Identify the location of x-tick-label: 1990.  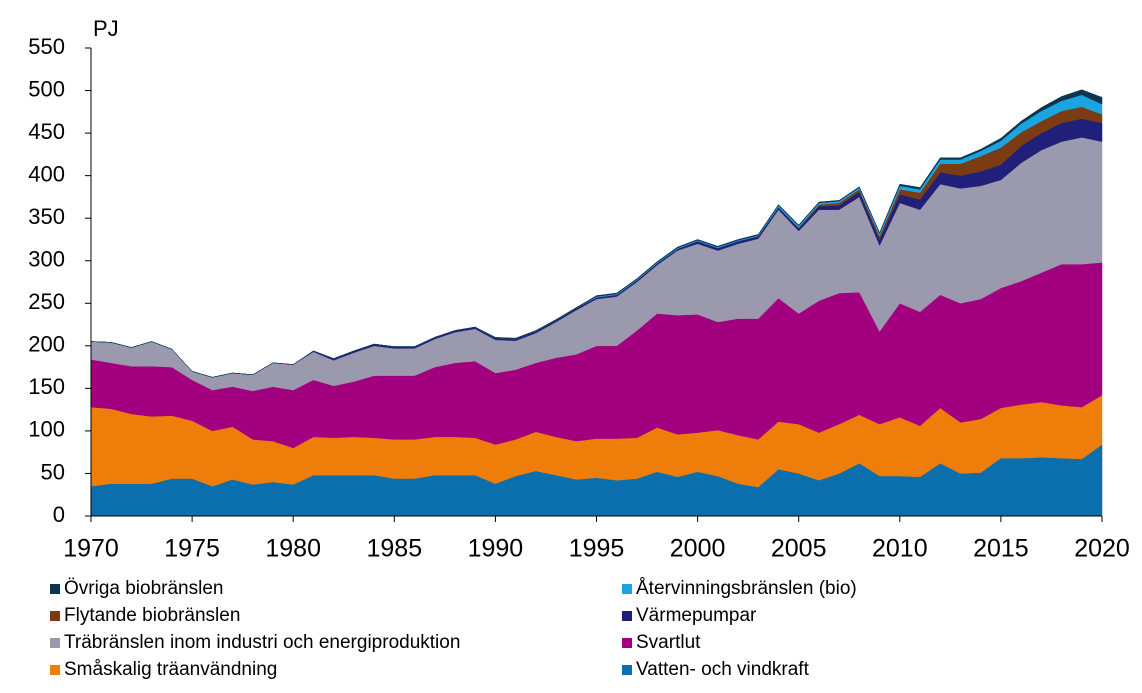
(496, 549).